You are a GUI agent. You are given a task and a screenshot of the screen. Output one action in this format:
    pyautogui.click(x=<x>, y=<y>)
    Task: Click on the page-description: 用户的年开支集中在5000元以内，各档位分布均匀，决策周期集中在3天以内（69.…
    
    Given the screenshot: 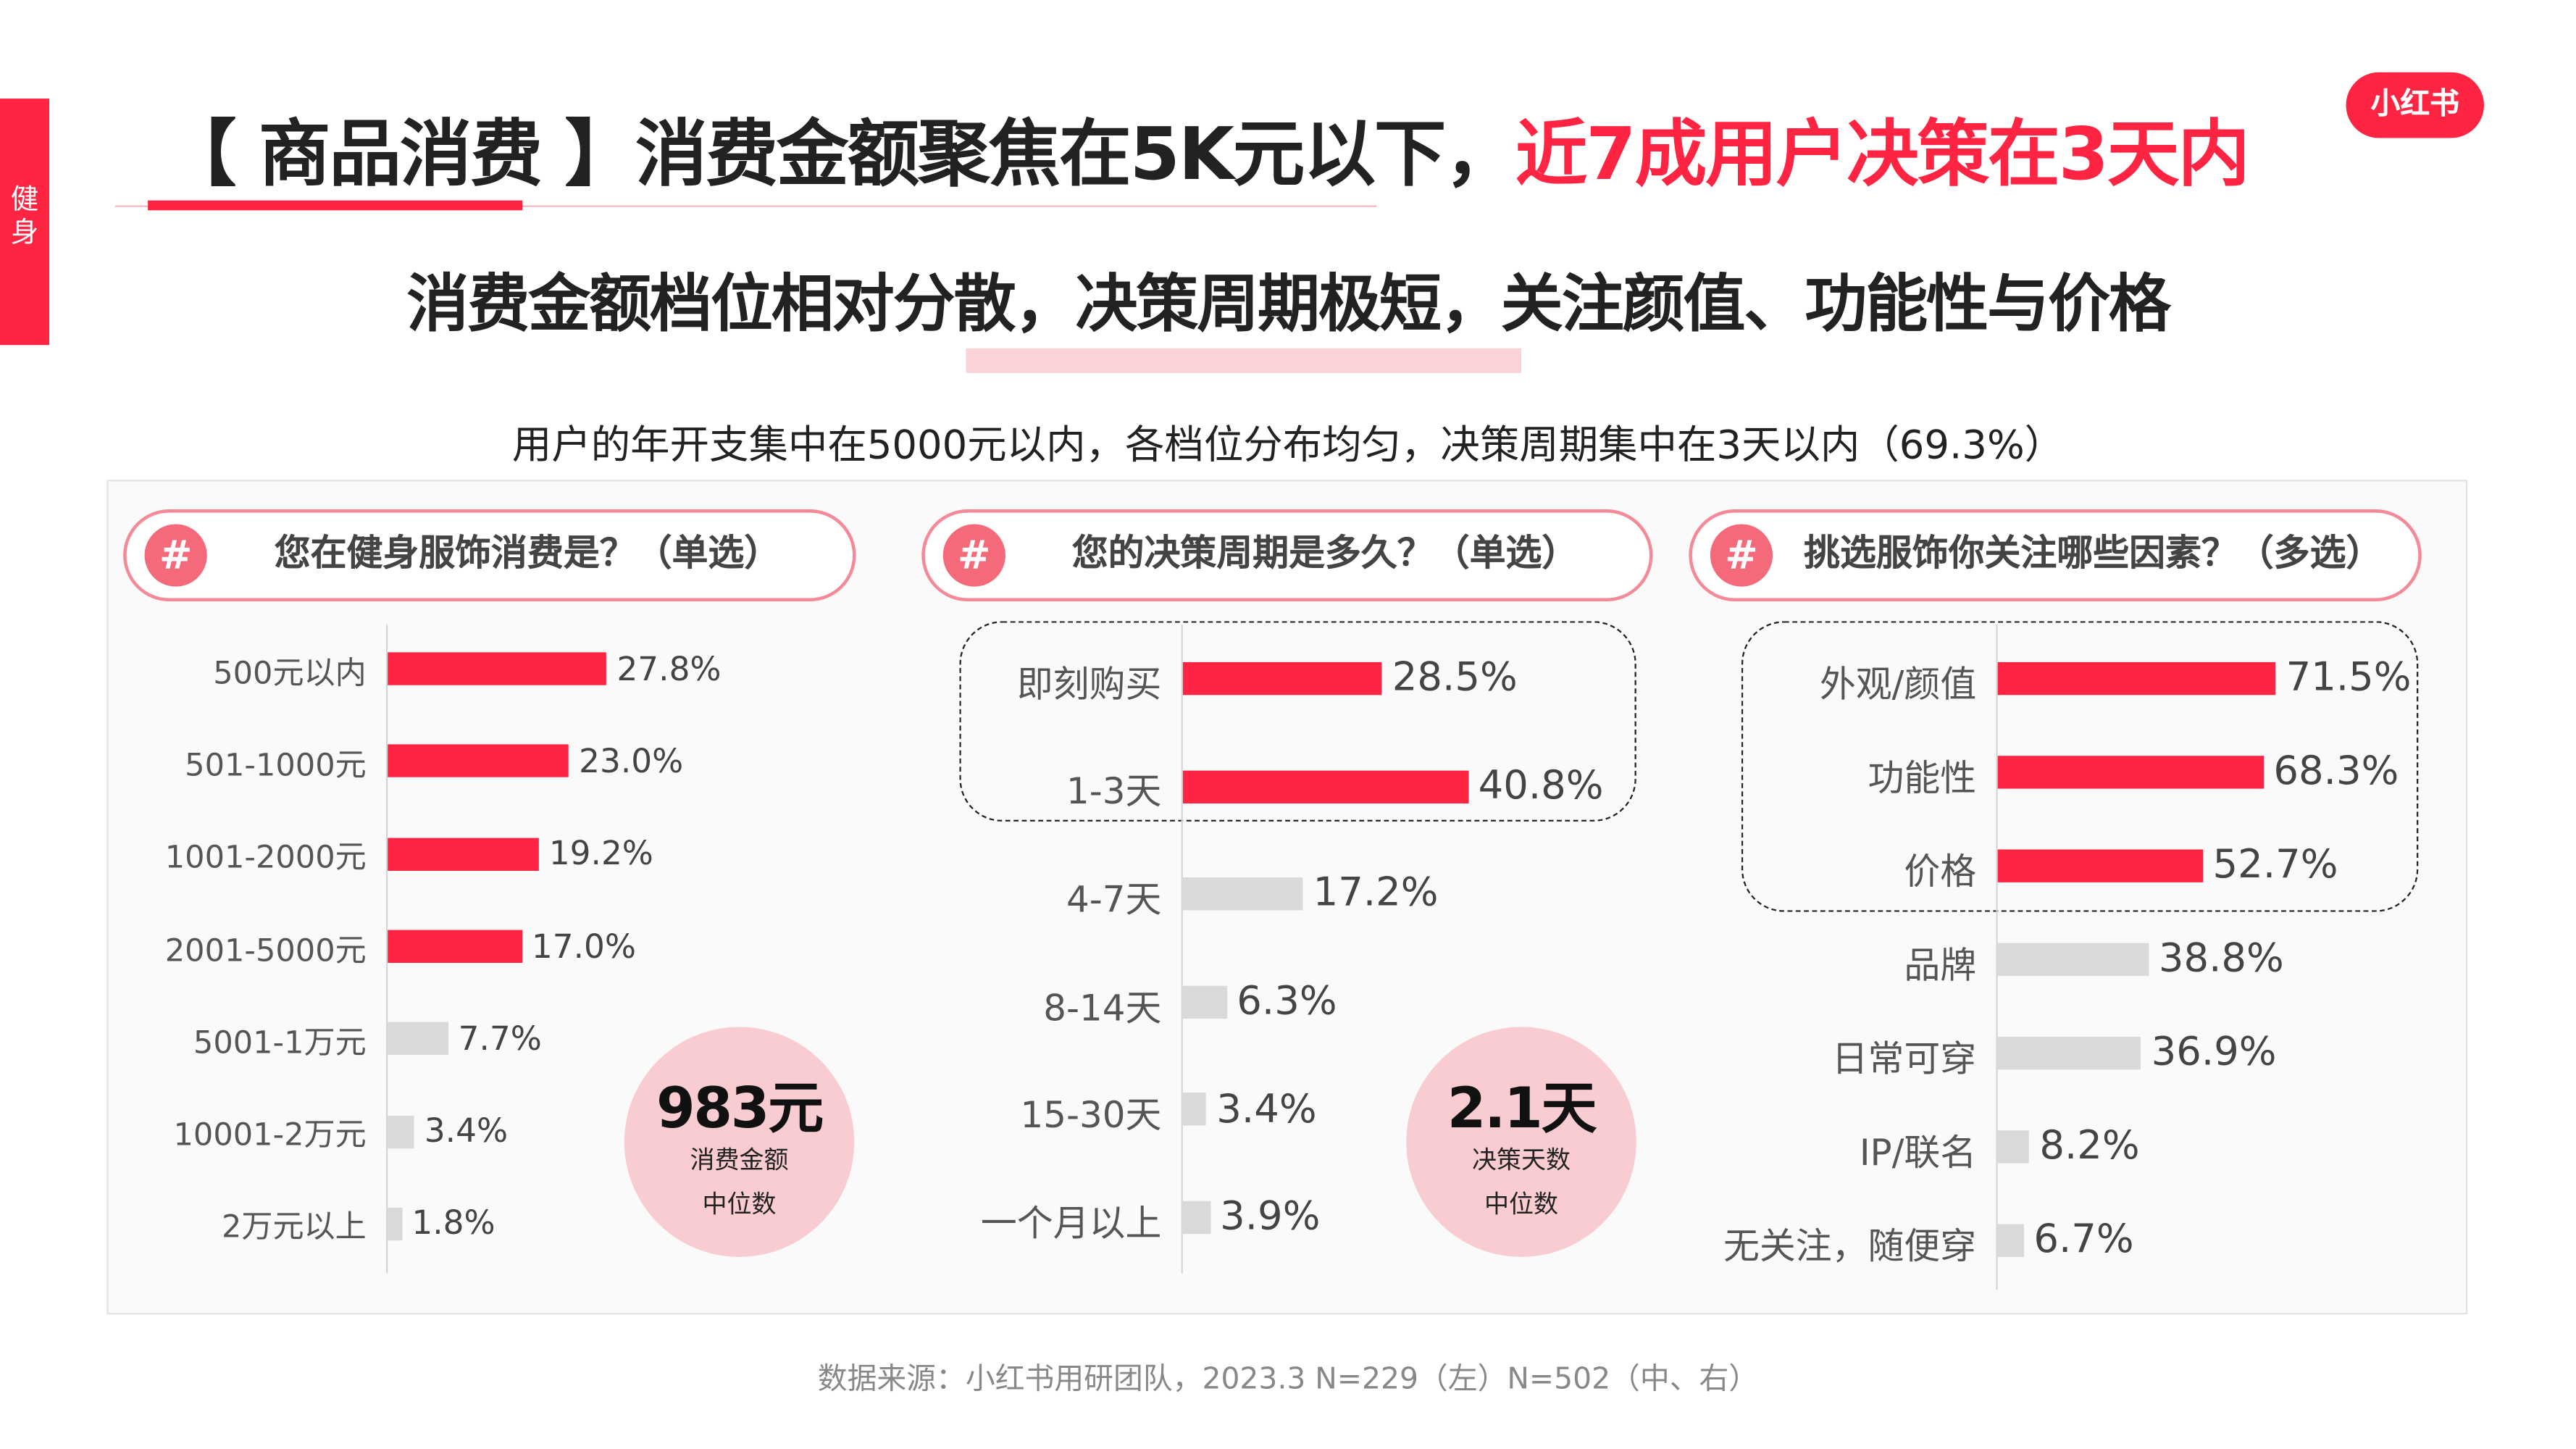 What is the action you would take?
    pyautogui.click(x=1288, y=446)
    